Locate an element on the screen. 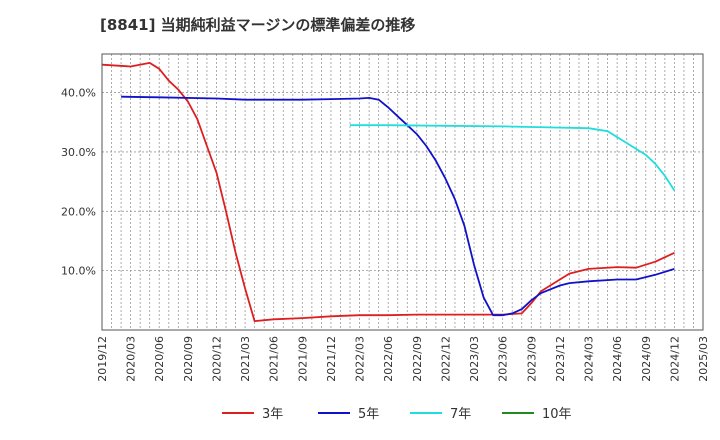  x-tick-label: 2023/12 is located at coordinates (560, 359).